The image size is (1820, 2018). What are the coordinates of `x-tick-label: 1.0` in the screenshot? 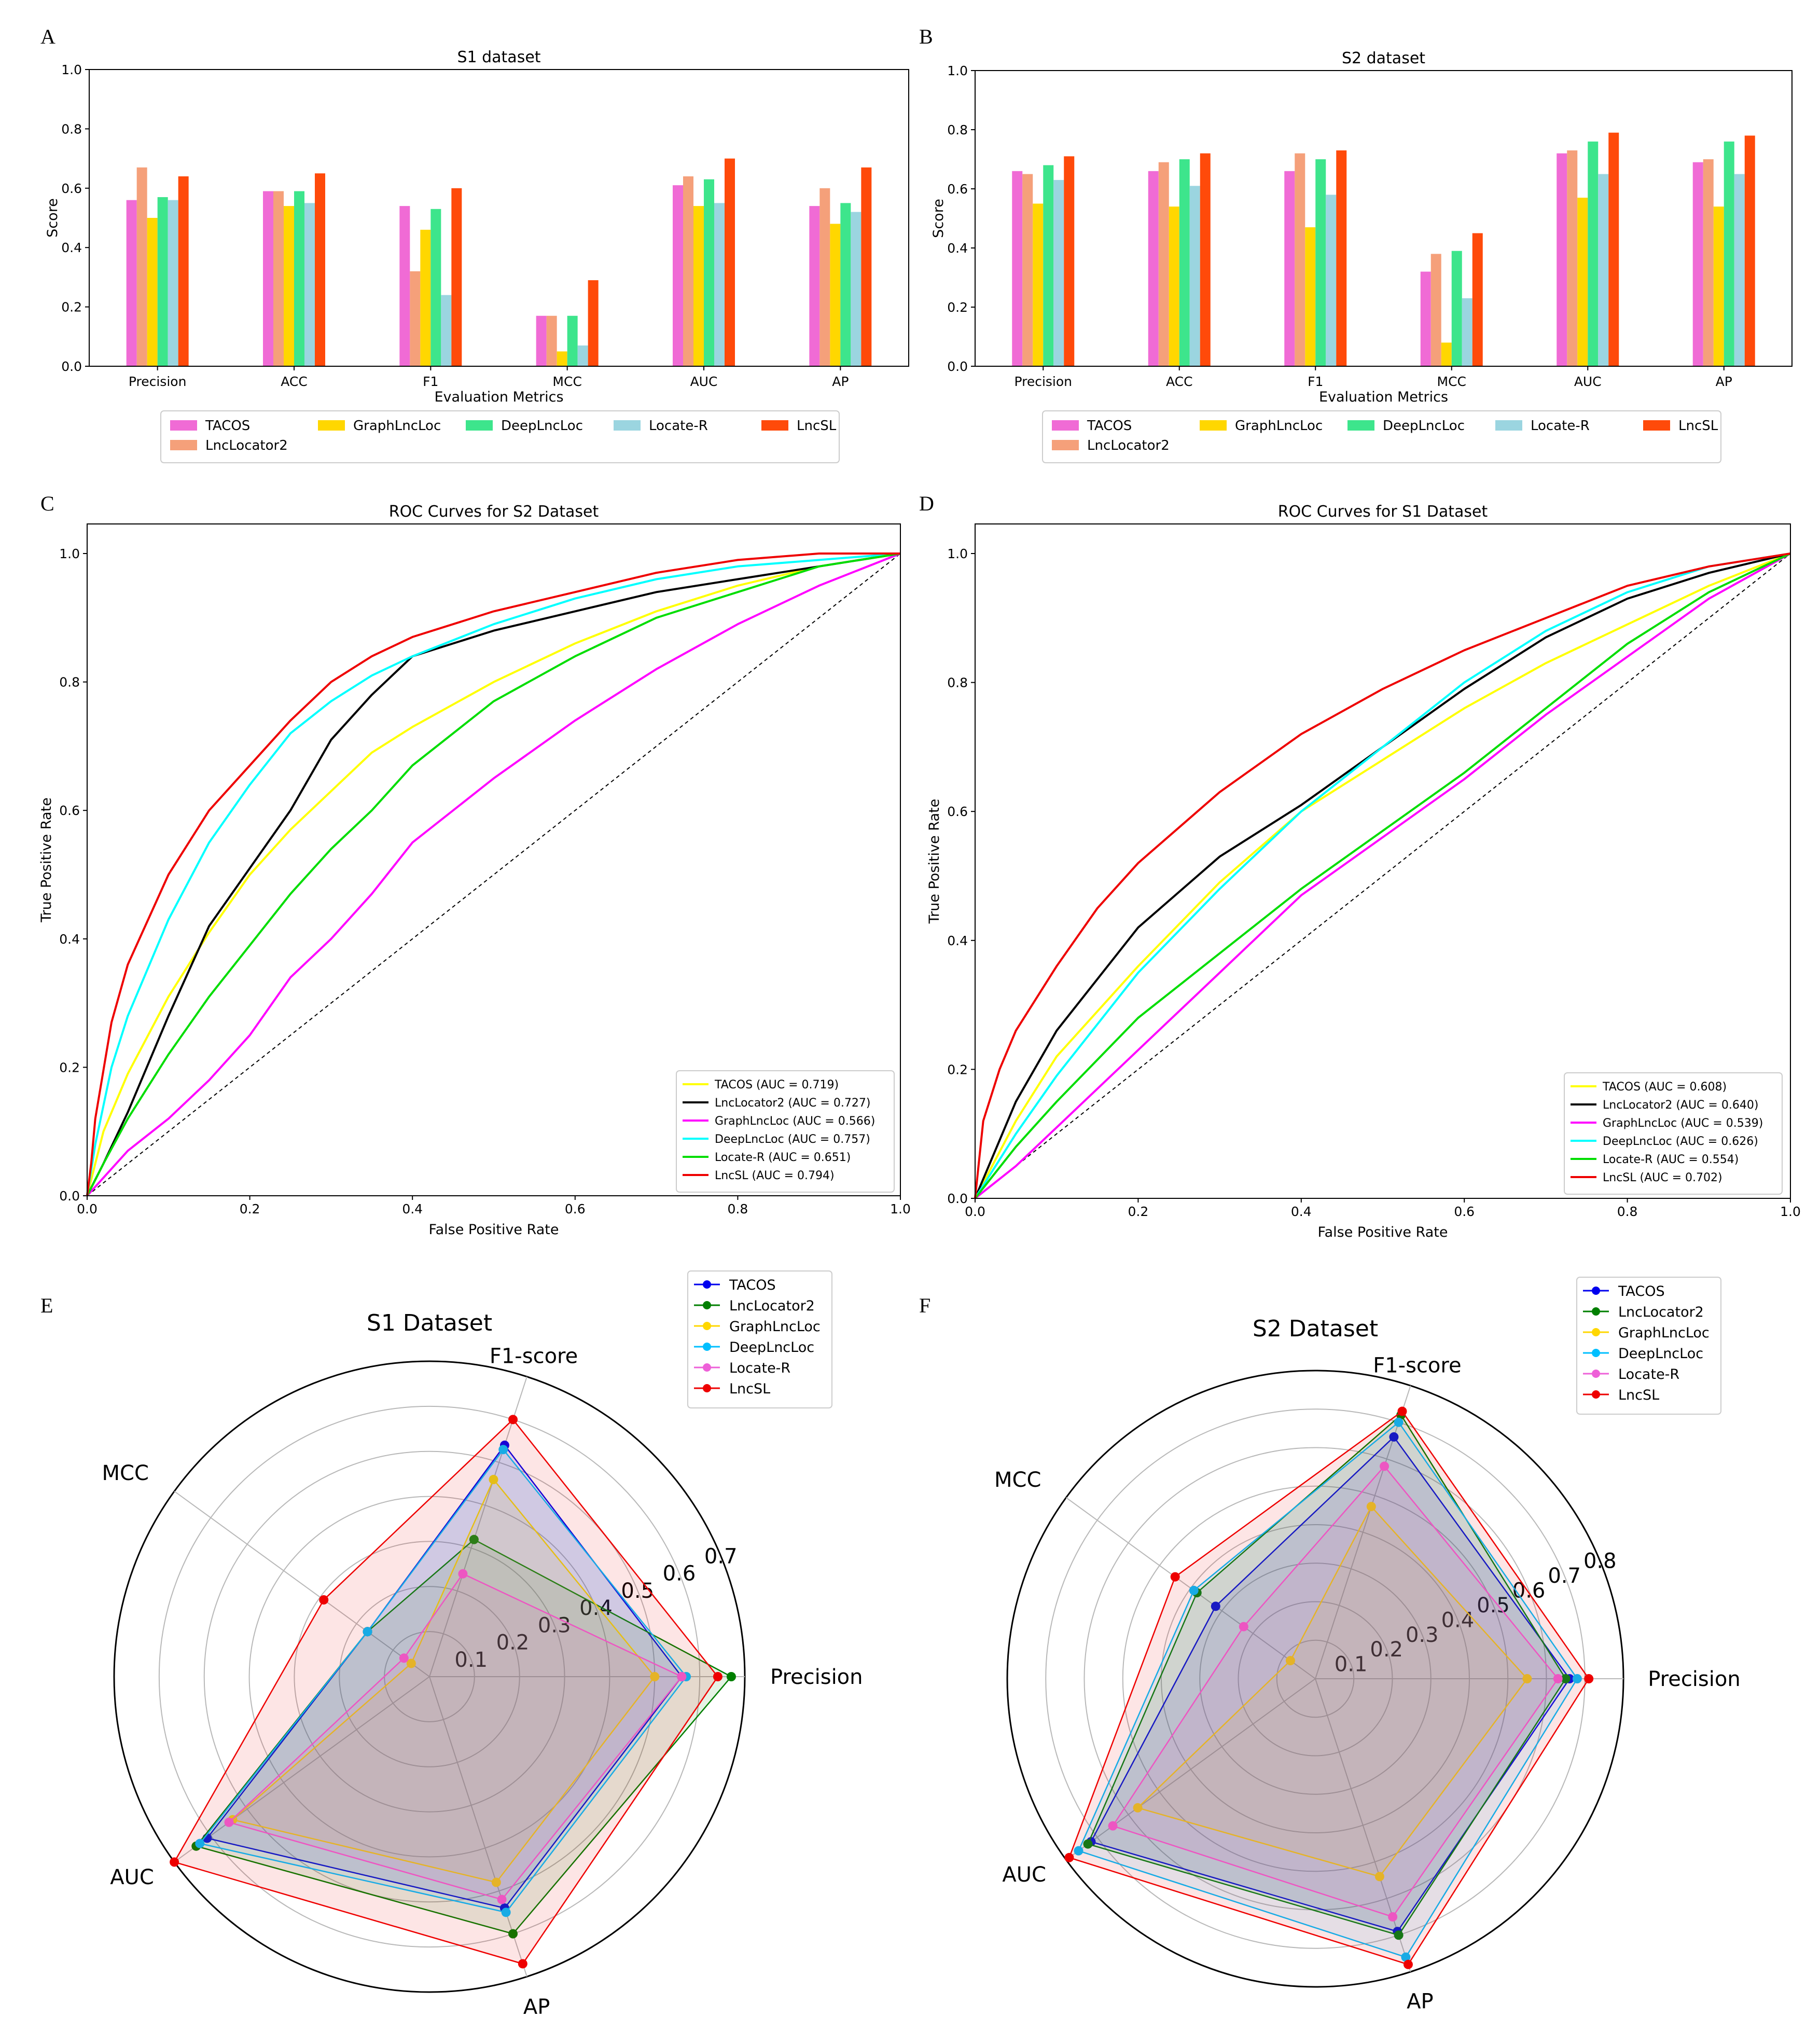 It's located at (1790, 1211).